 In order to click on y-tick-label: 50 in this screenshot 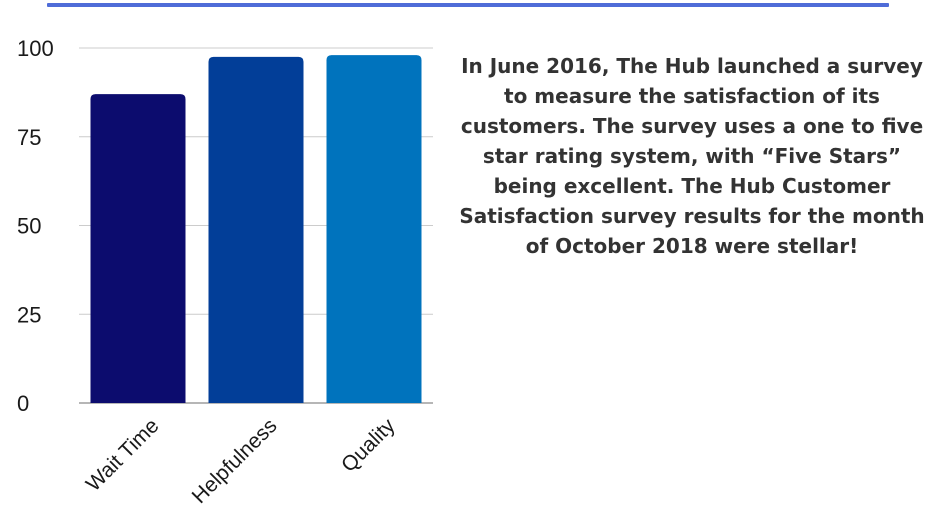, I will do `click(29, 226)`.